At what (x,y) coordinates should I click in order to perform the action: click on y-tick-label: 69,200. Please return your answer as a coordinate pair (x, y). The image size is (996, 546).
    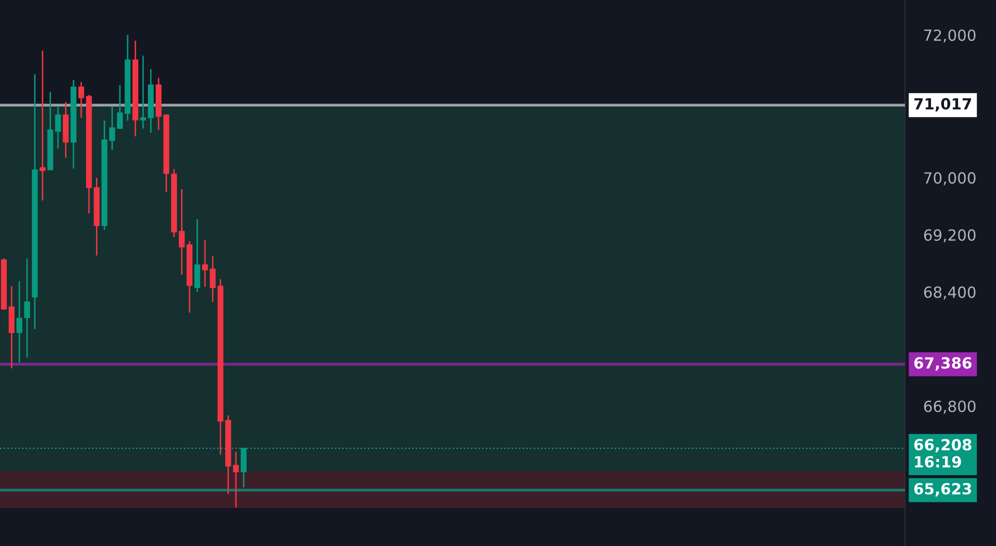
    Looking at the image, I should click on (950, 235).